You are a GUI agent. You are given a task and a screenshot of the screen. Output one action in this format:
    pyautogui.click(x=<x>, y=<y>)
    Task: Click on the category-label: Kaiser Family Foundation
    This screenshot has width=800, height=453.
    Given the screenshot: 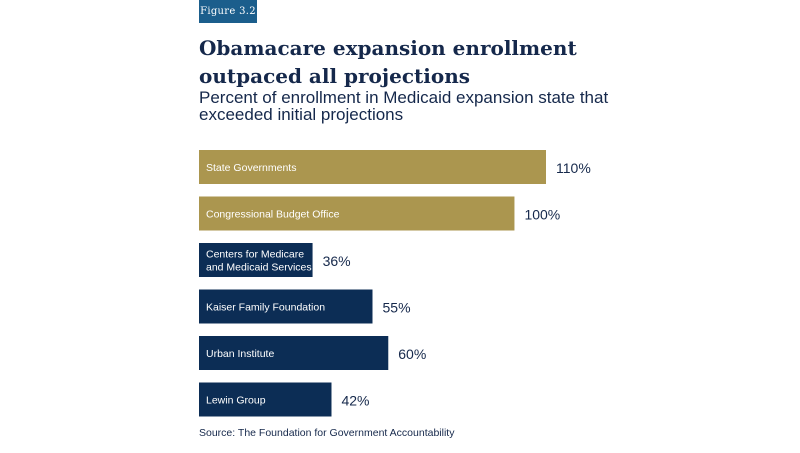 What is the action you would take?
    pyautogui.click(x=265, y=308)
    